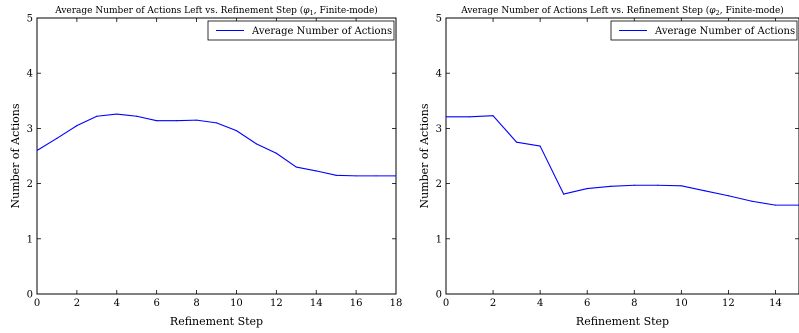  Describe the element at coordinates (622, 160) in the screenshot. I see `series-line` at that location.